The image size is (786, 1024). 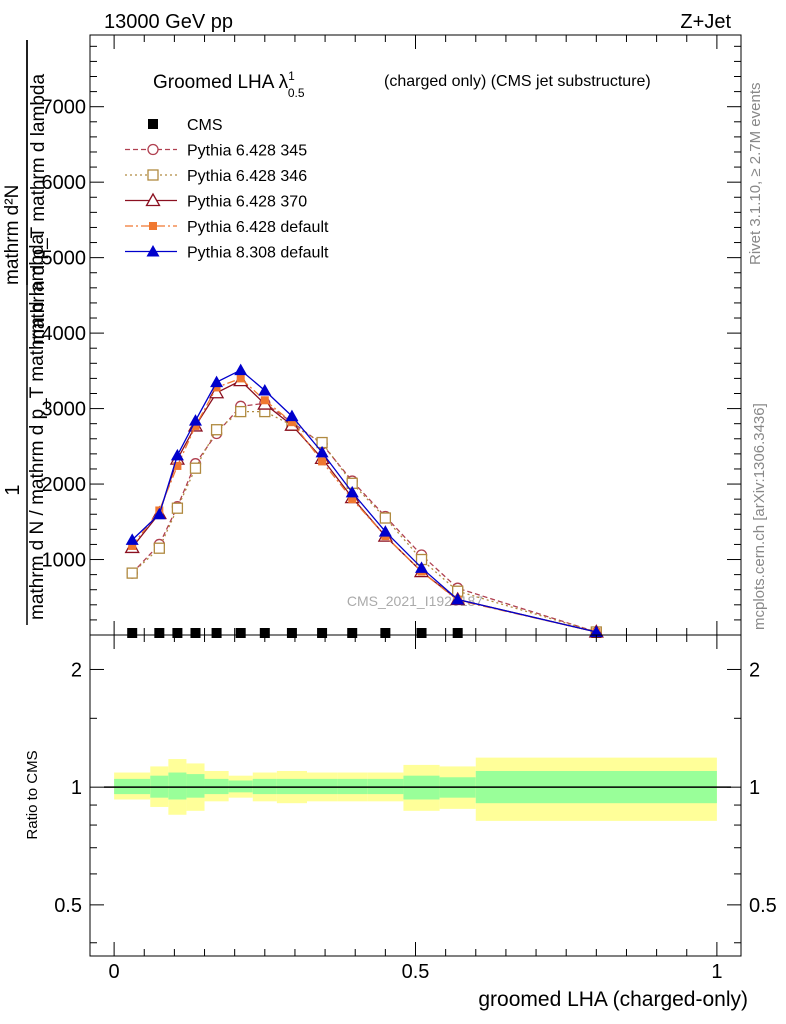 What do you see at coordinates (763, 906) in the screenshot?
I see `ratio-tick-label-right: 0.5` at bounding box center [763, 906].